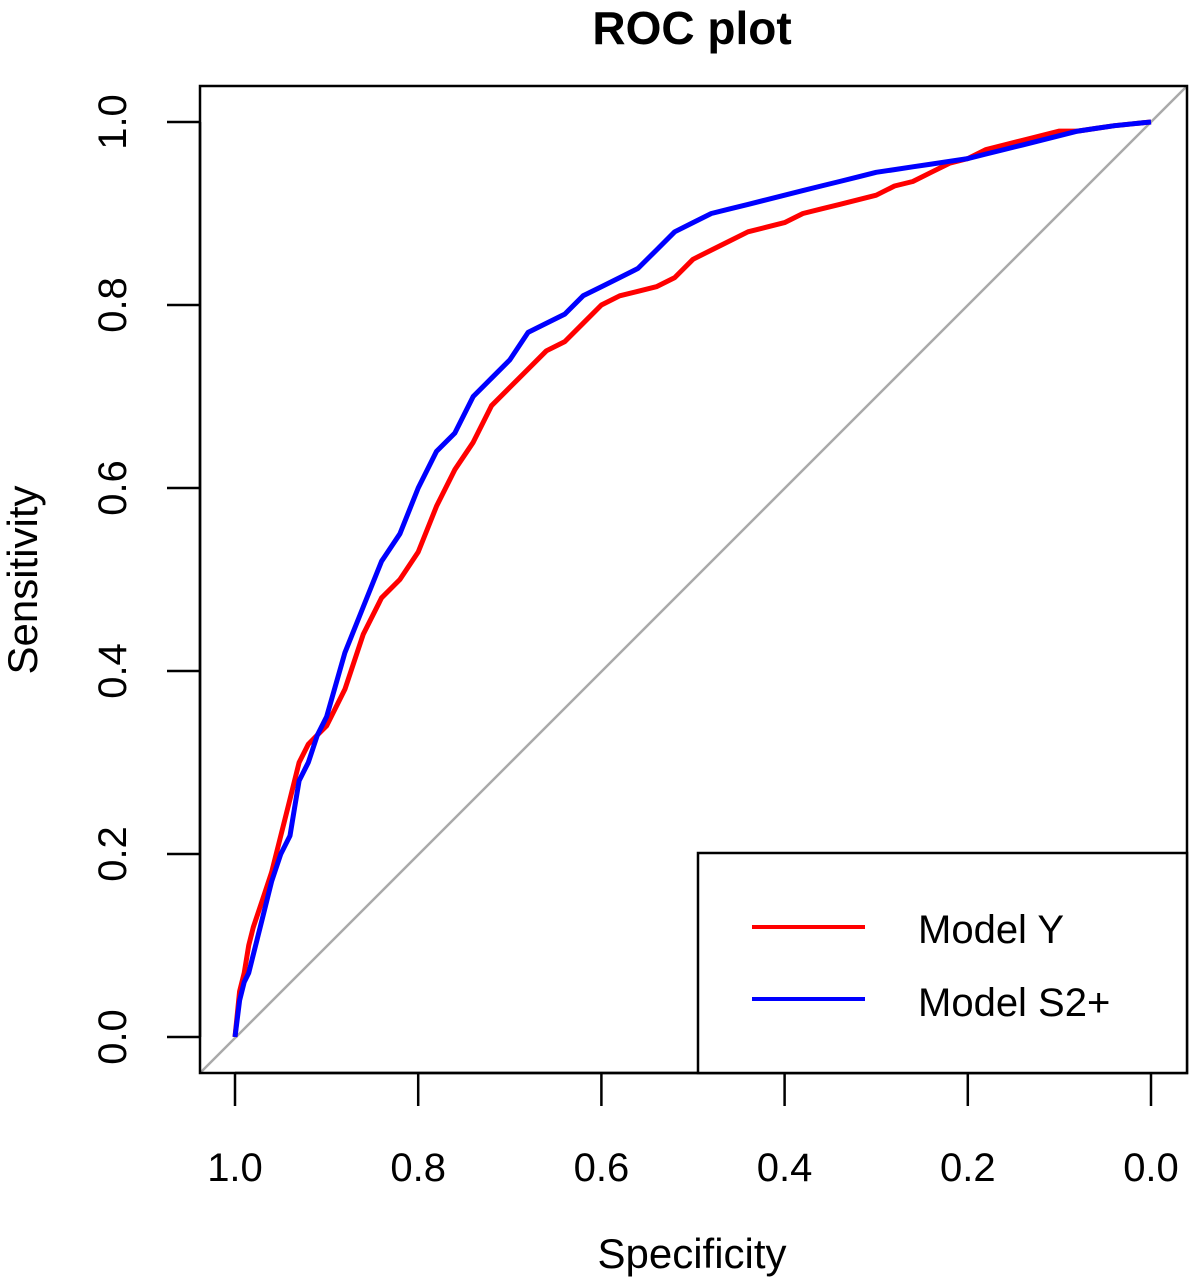 Image resolution: width=1189 pixels, height=1282 pixels. I want to click on legend-label-model-y: Model Y, so click(991, 930).